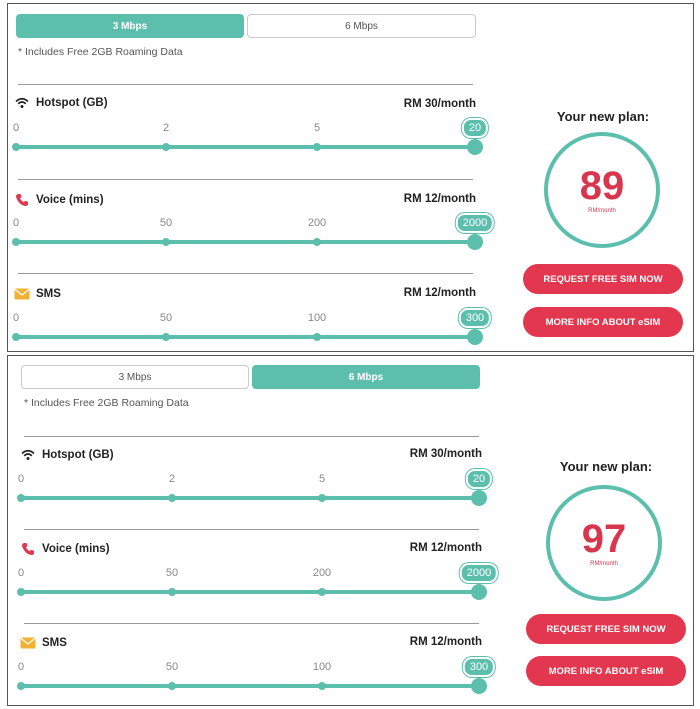 This screenshot has height=709, width=700. Describe the element at coordinates (606, 466) in the screenshot. I see `plan-title: Your new plan:` at that location.